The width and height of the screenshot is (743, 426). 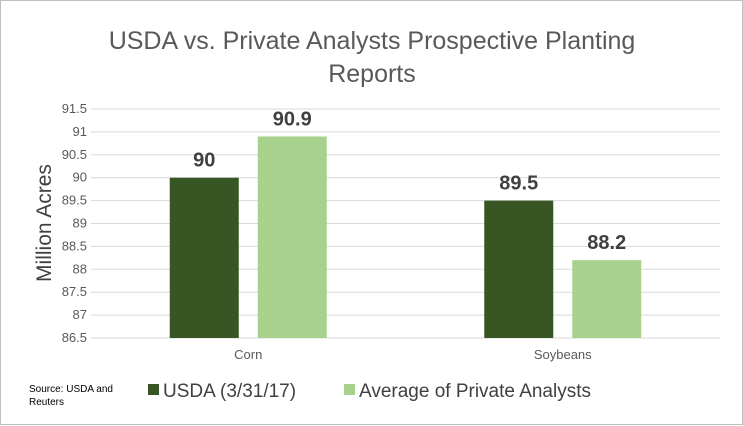 I want to click on legend-swatch-private-analysts, so click(x=349, y=389).